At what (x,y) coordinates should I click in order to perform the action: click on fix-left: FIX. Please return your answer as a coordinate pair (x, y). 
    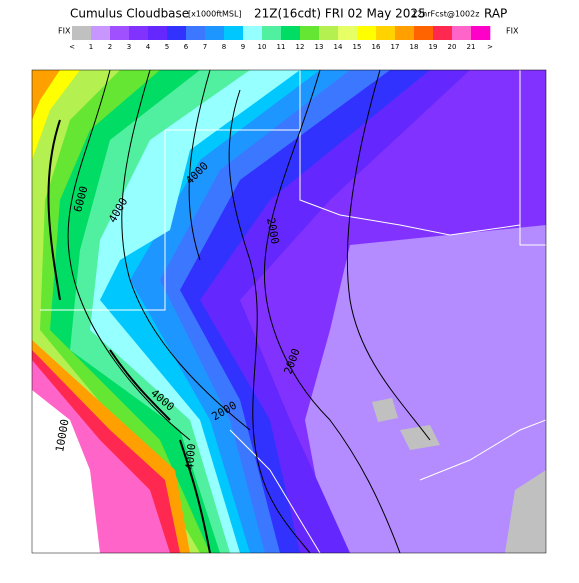
    Looking at the image, I should click on (64, 31).